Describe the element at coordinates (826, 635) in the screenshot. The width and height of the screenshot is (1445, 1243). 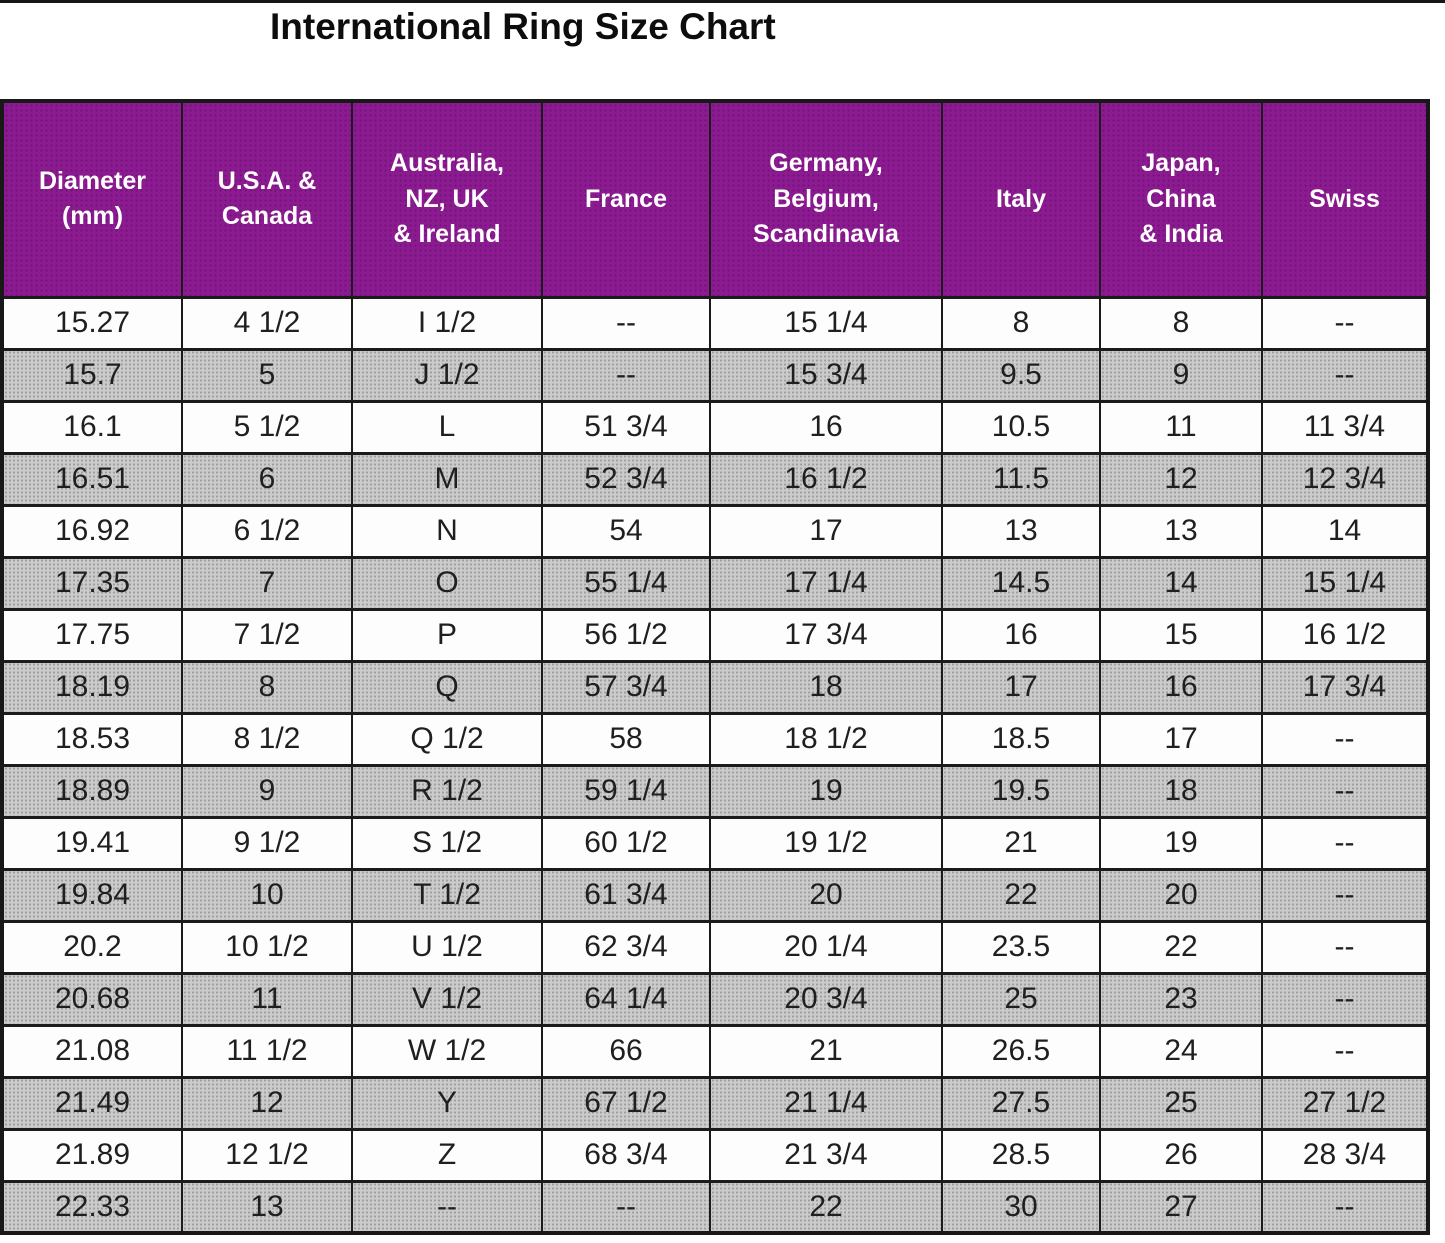
I see `table-cell: 17 3/4` at that location.